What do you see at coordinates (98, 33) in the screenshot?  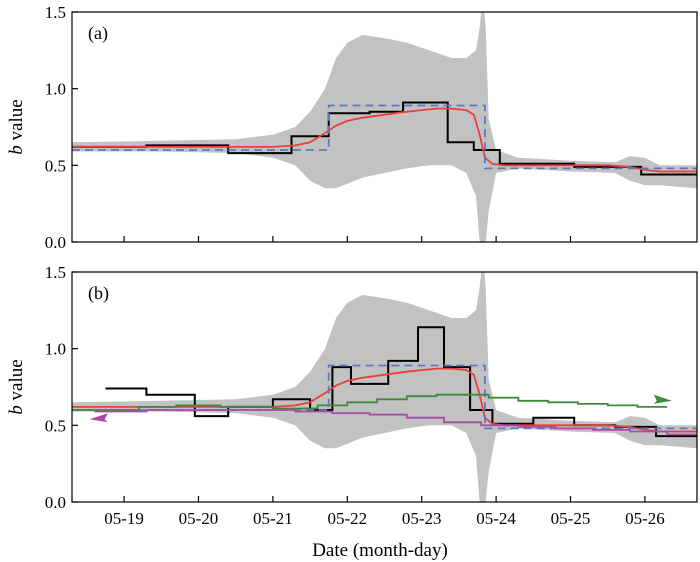 I see `panel-label: (a)` at bounding box center [98, 33].